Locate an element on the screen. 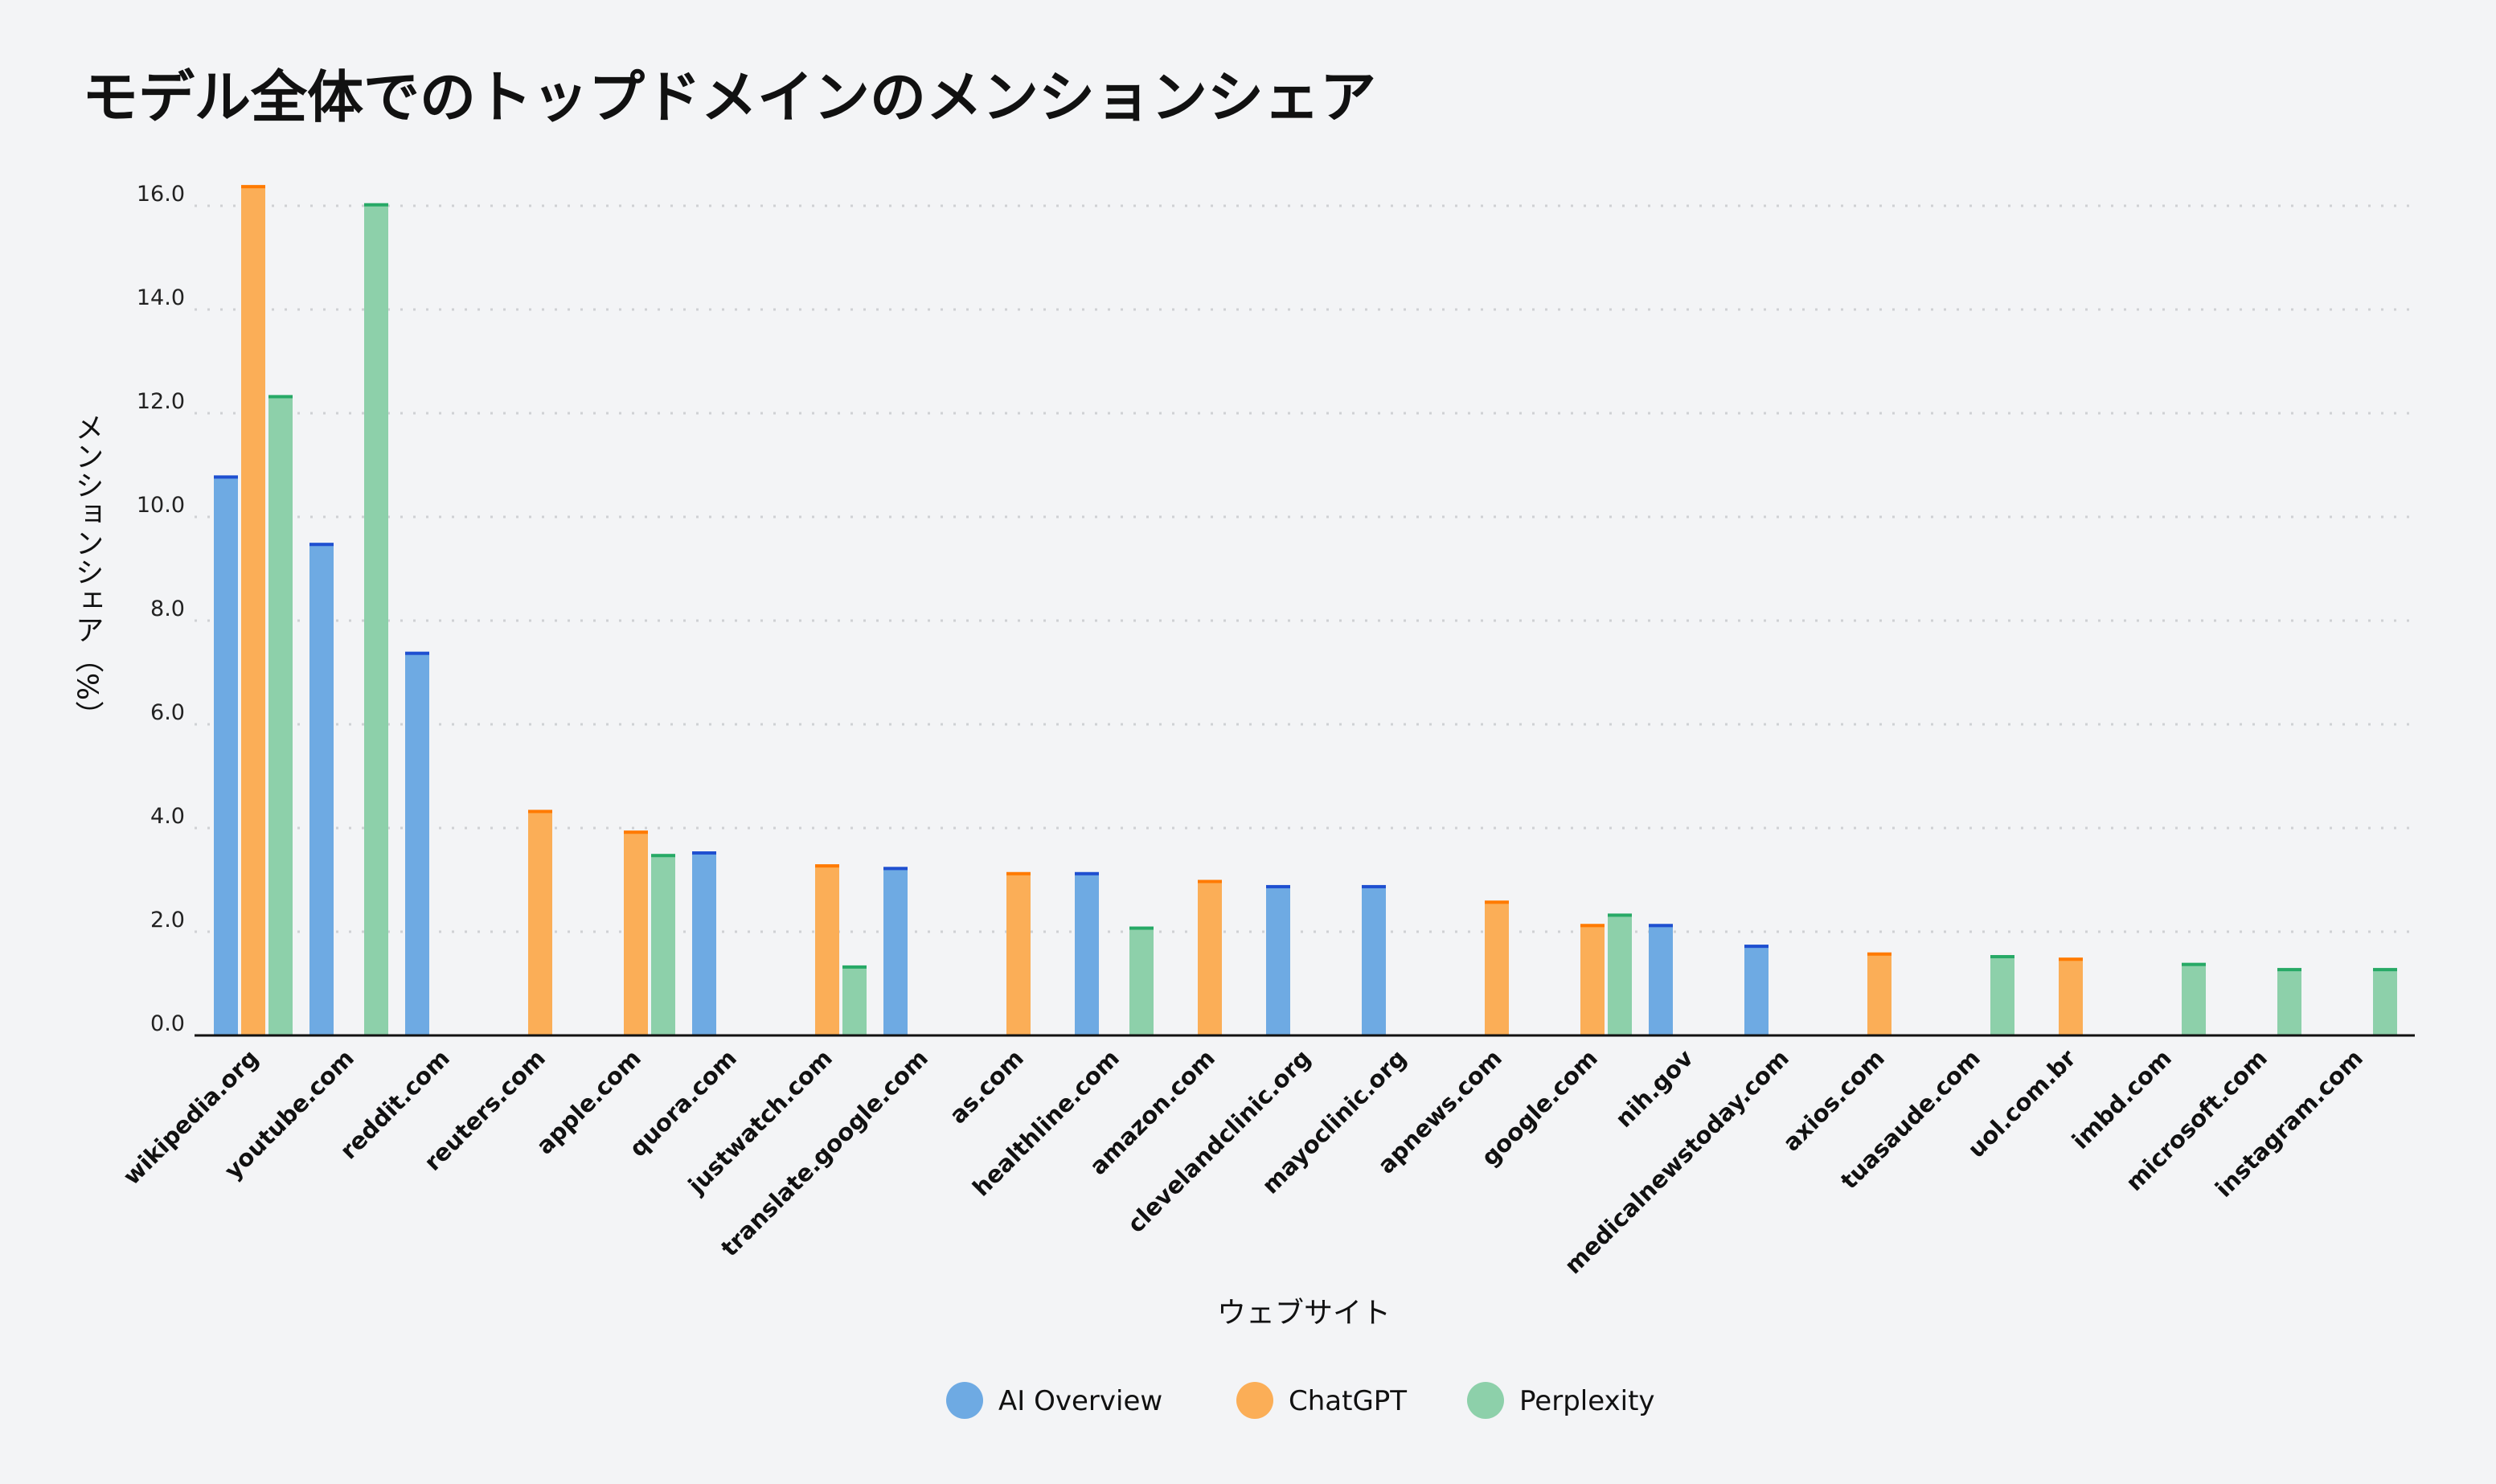 This screenshot has height=1484, width=2496. bar-perplexity-google.com is located at coordinates (1620, 974).